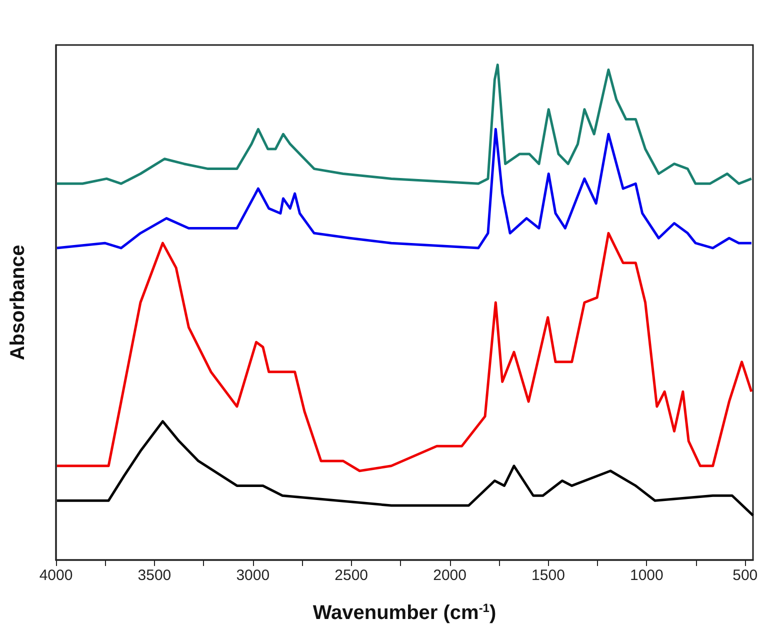 This screenshot has height=632, width=775. Describe the element at coordinates (155, 575) in the screenshot. I see `x-tick-label: 3500` at that location.